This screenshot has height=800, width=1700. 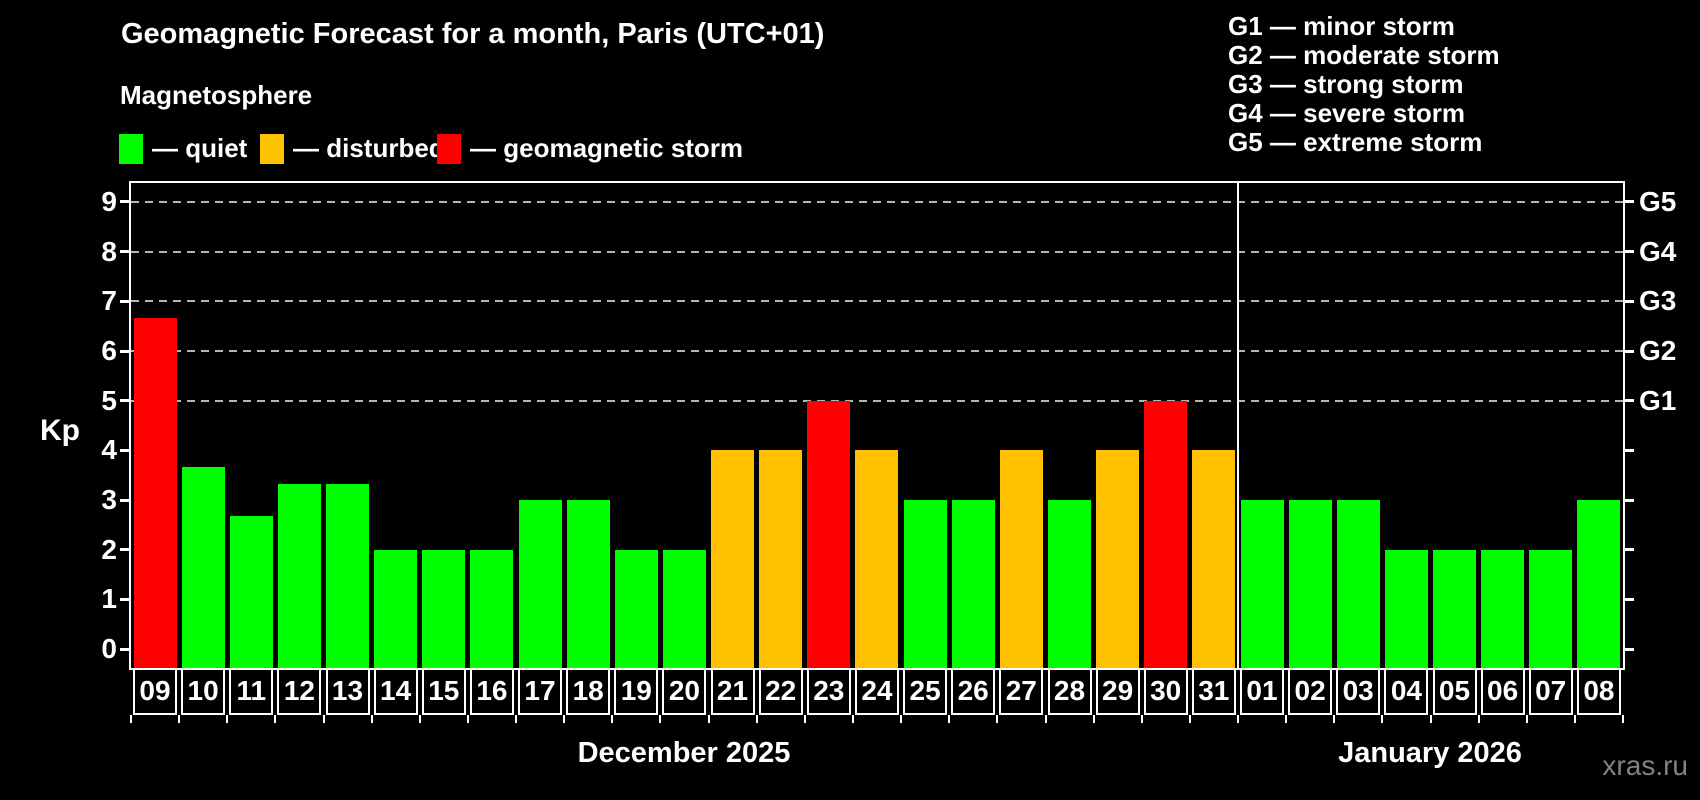 What do you see at coordinates (1645, 765) in the screenshot?
I see `watermark: xras.ru` at bounding box center [1645, 765].